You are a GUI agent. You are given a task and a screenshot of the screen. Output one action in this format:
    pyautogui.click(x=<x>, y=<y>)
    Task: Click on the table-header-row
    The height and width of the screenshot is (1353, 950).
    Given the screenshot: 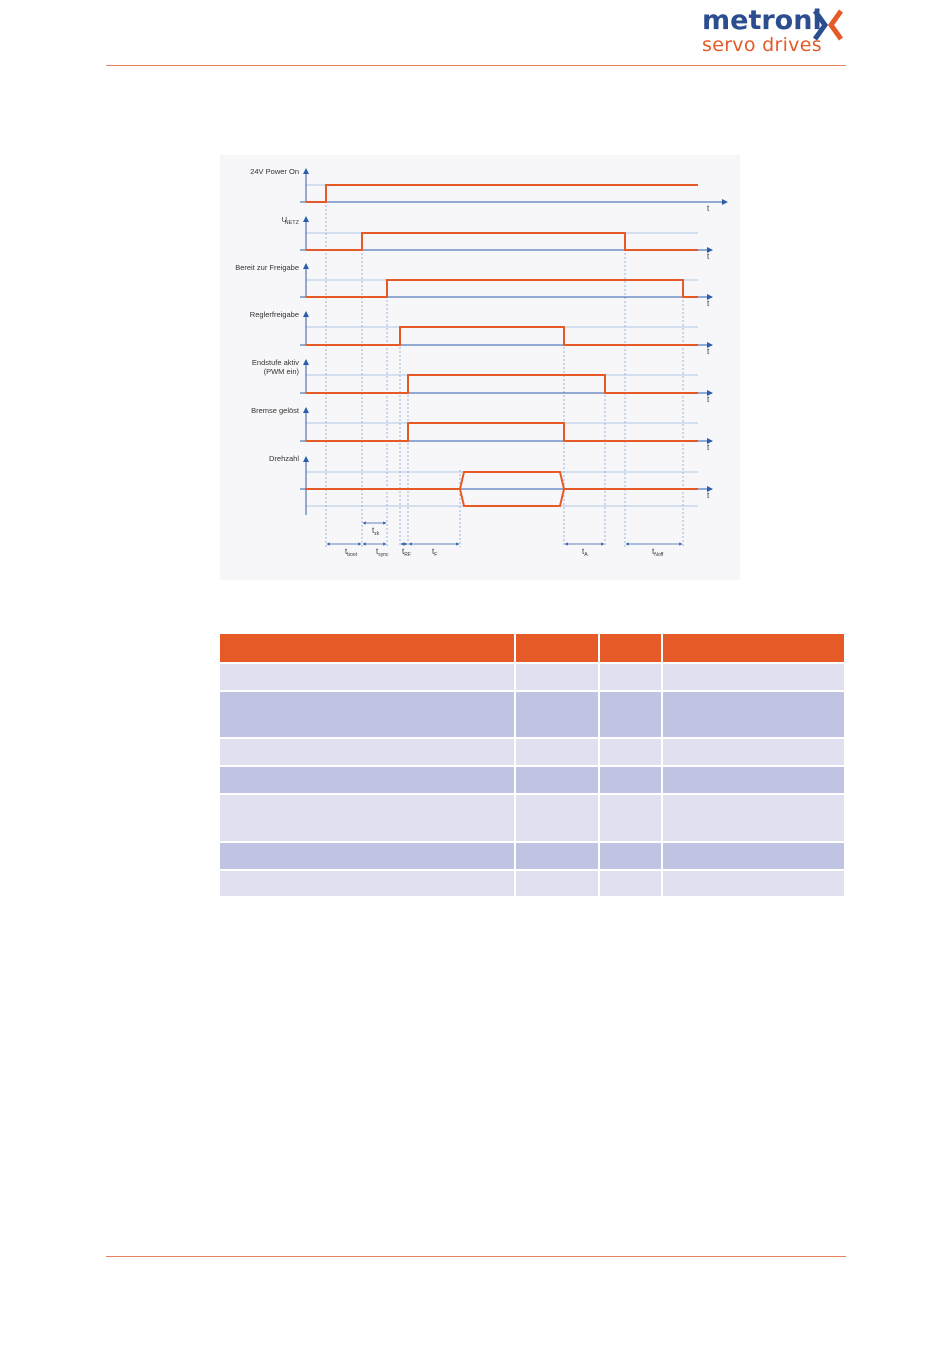 What is the action you would take?
    pyautogui.click(x=533, y=649)
    